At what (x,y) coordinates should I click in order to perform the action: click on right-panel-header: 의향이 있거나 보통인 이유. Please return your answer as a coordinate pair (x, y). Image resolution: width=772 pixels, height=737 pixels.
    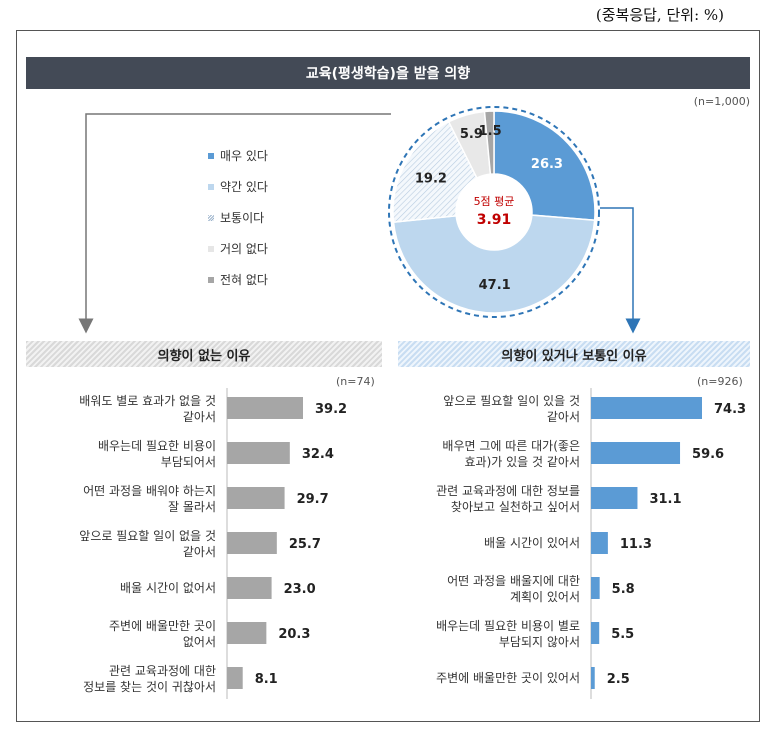
    Looking at the image, I should click on (574, 354).